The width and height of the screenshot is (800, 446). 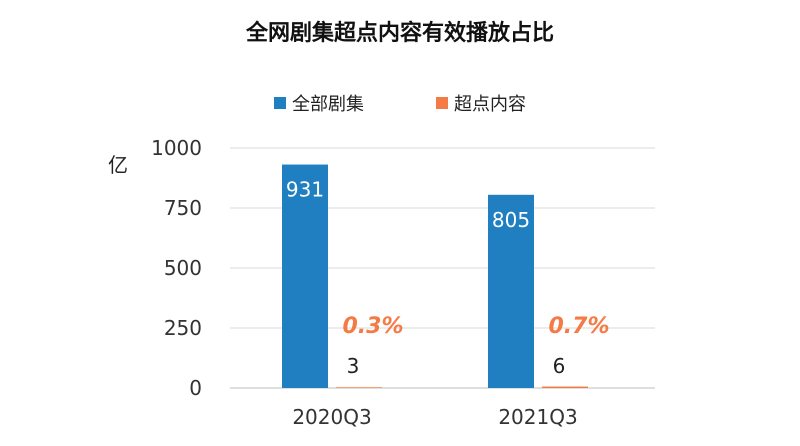 I want to click on bar-all-2021Q3, so click(x=511, y=291).